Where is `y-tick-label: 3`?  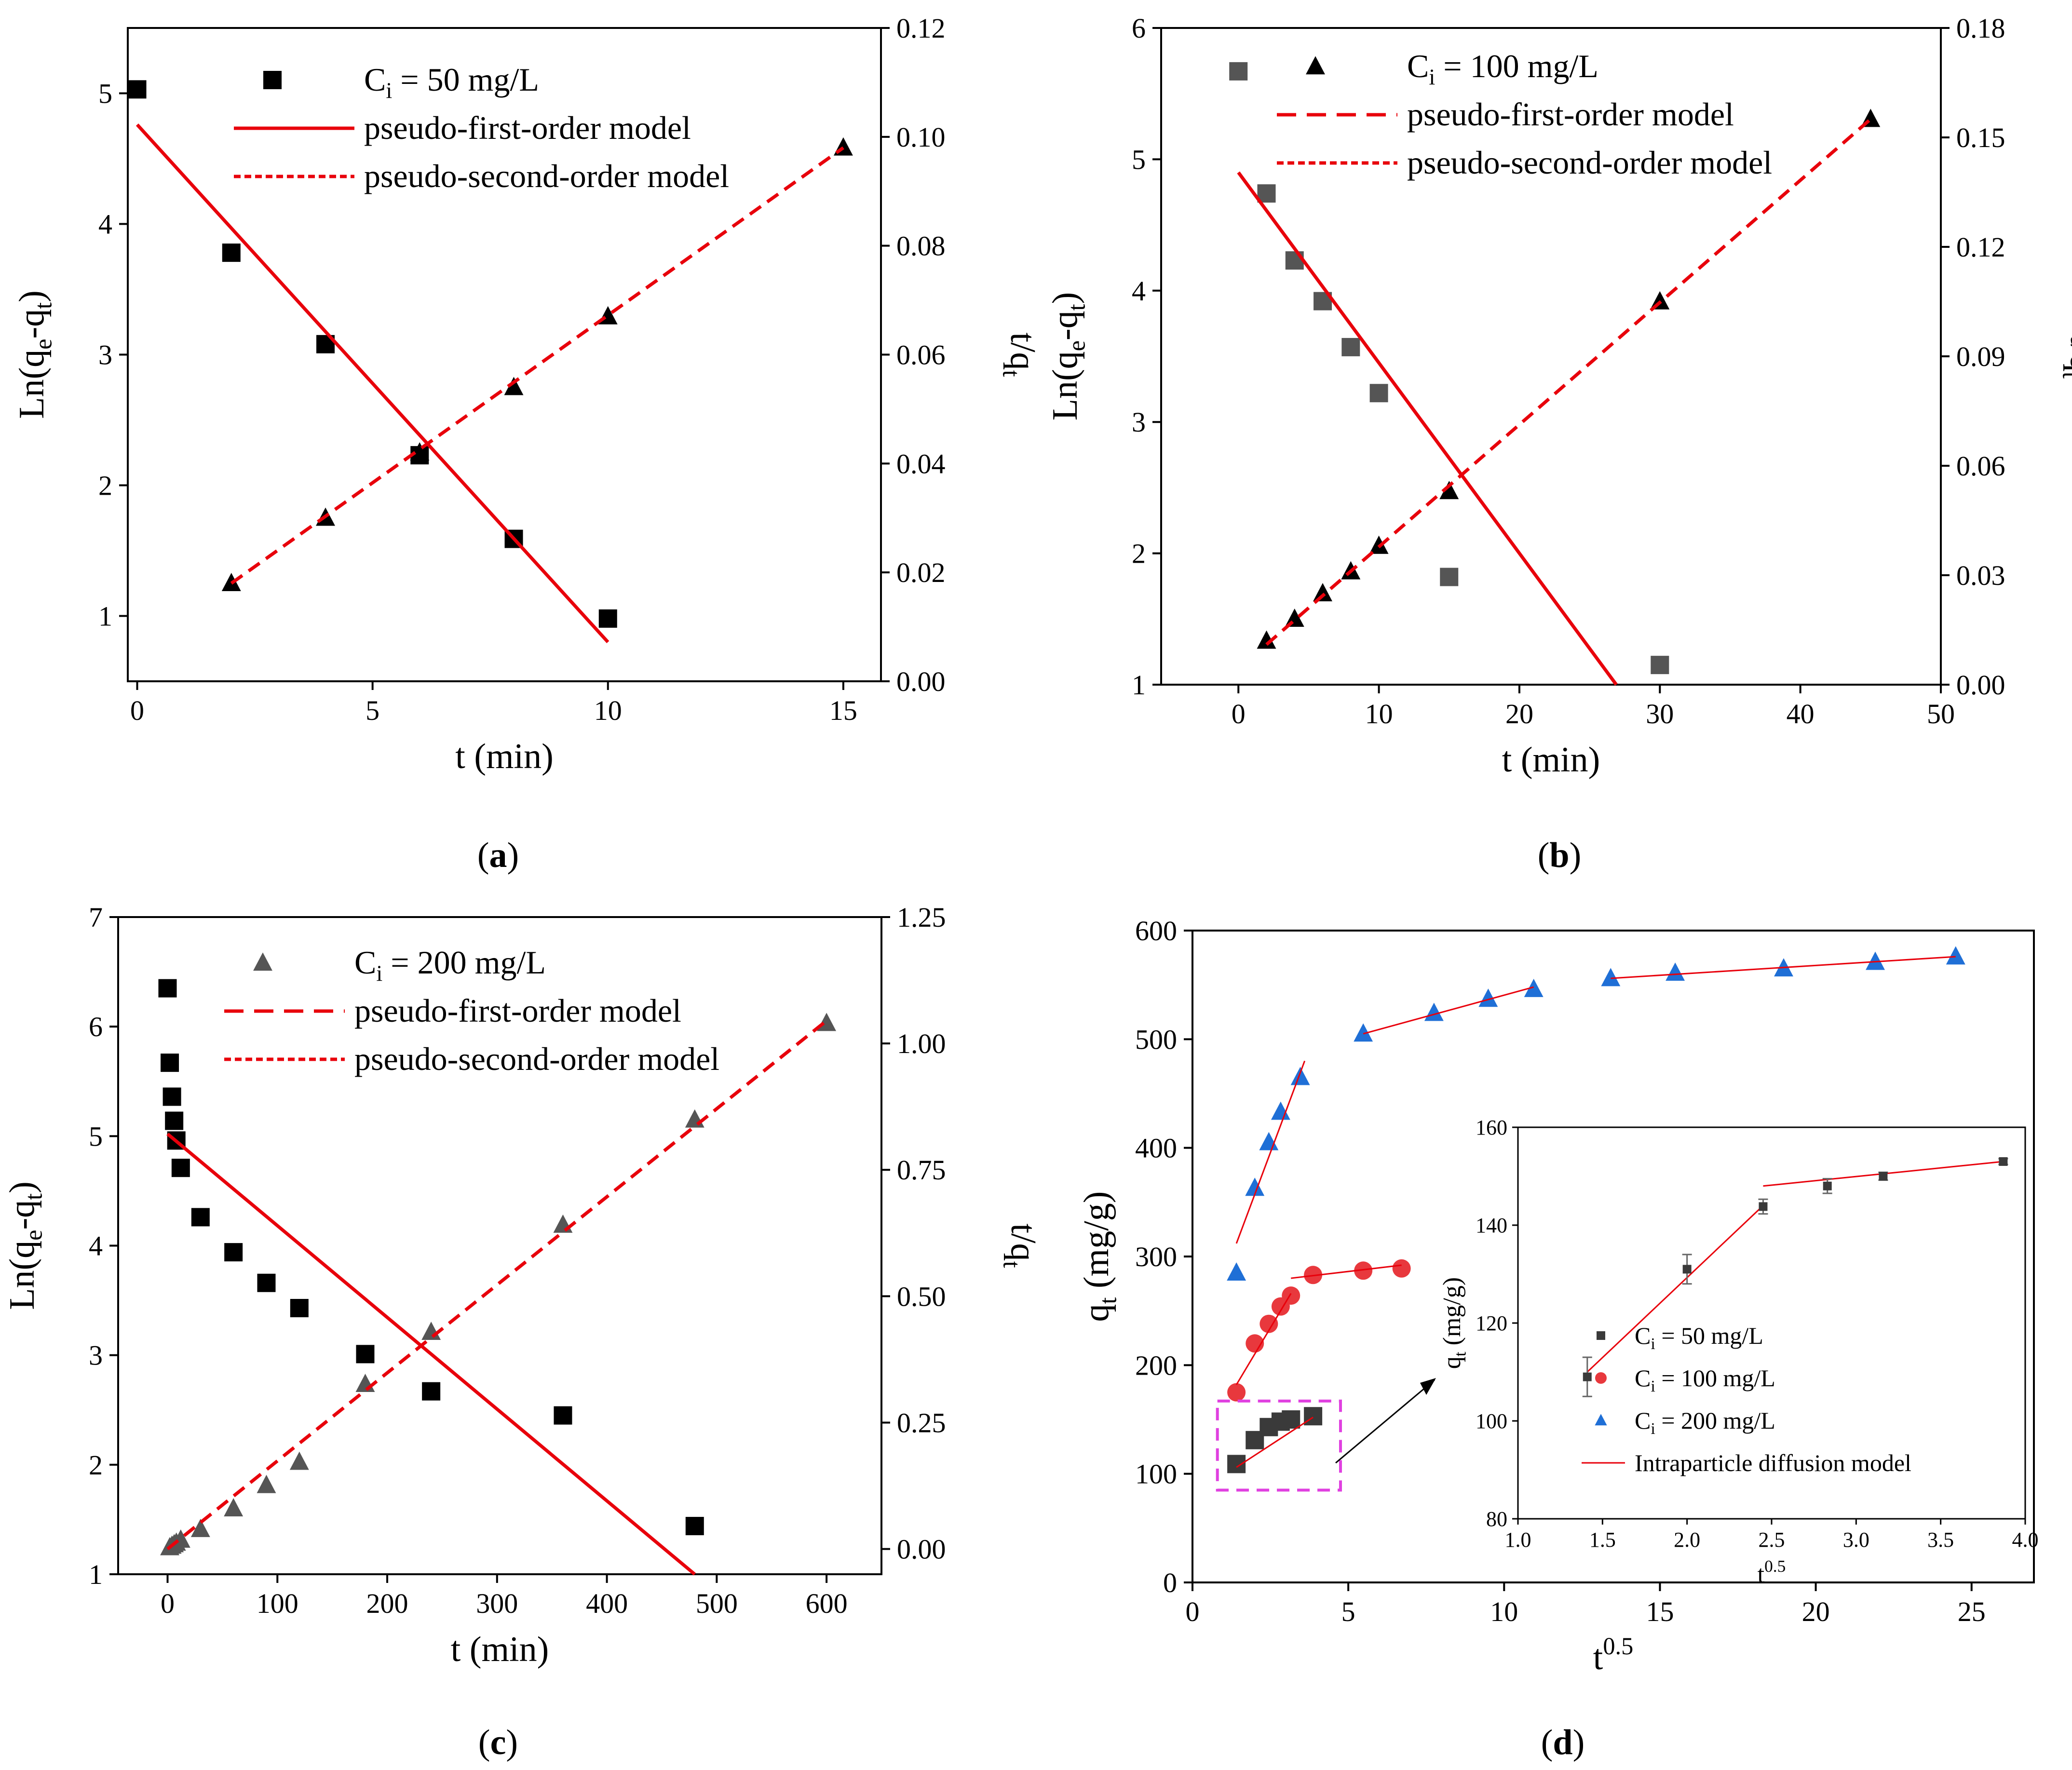 y-tick-label: 3 is located at coordinates (1139, 422).